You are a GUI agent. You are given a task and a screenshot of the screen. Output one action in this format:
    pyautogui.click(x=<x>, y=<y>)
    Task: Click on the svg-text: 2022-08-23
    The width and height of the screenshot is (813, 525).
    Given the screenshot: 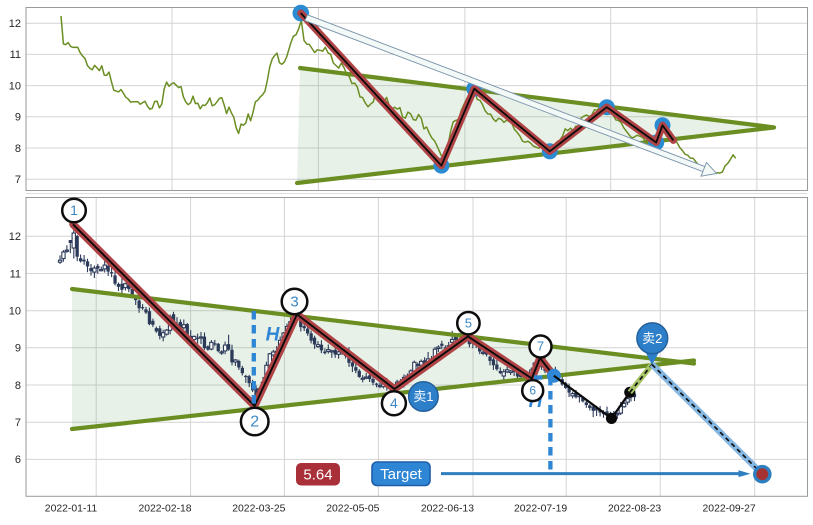 What is the action you would take?
    pyautogui.click(x=634, y=509)
    